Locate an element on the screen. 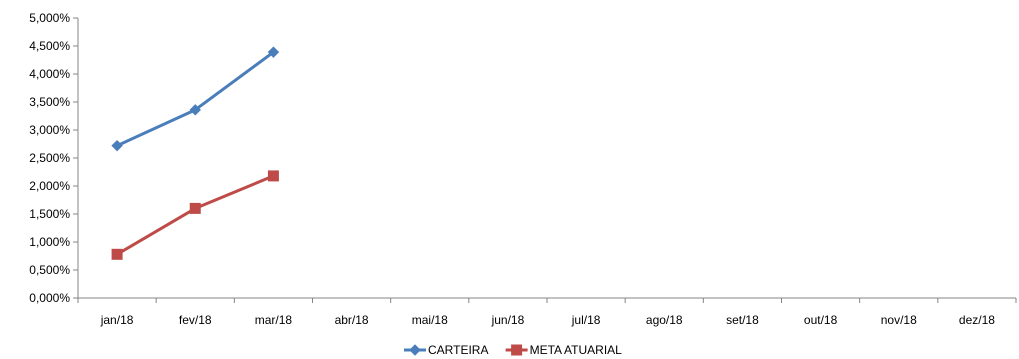 The height and width of the screenshot is (359, 1019). y-tick-label: 4,000% is located at coordinates (49, 74).